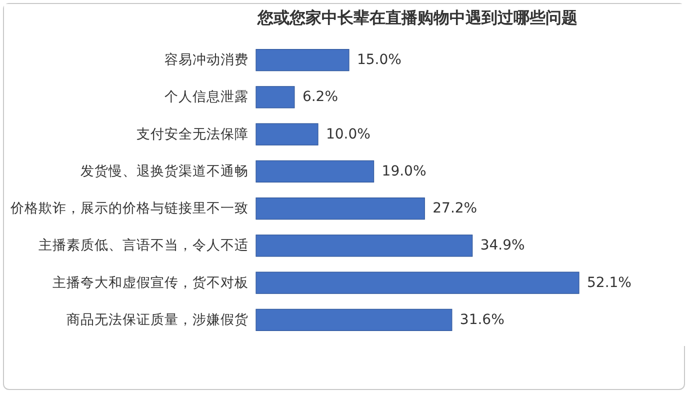  I want to click on y-tick-label: 主播夸大和虚假宣传，货不对板, so click(150, 282).